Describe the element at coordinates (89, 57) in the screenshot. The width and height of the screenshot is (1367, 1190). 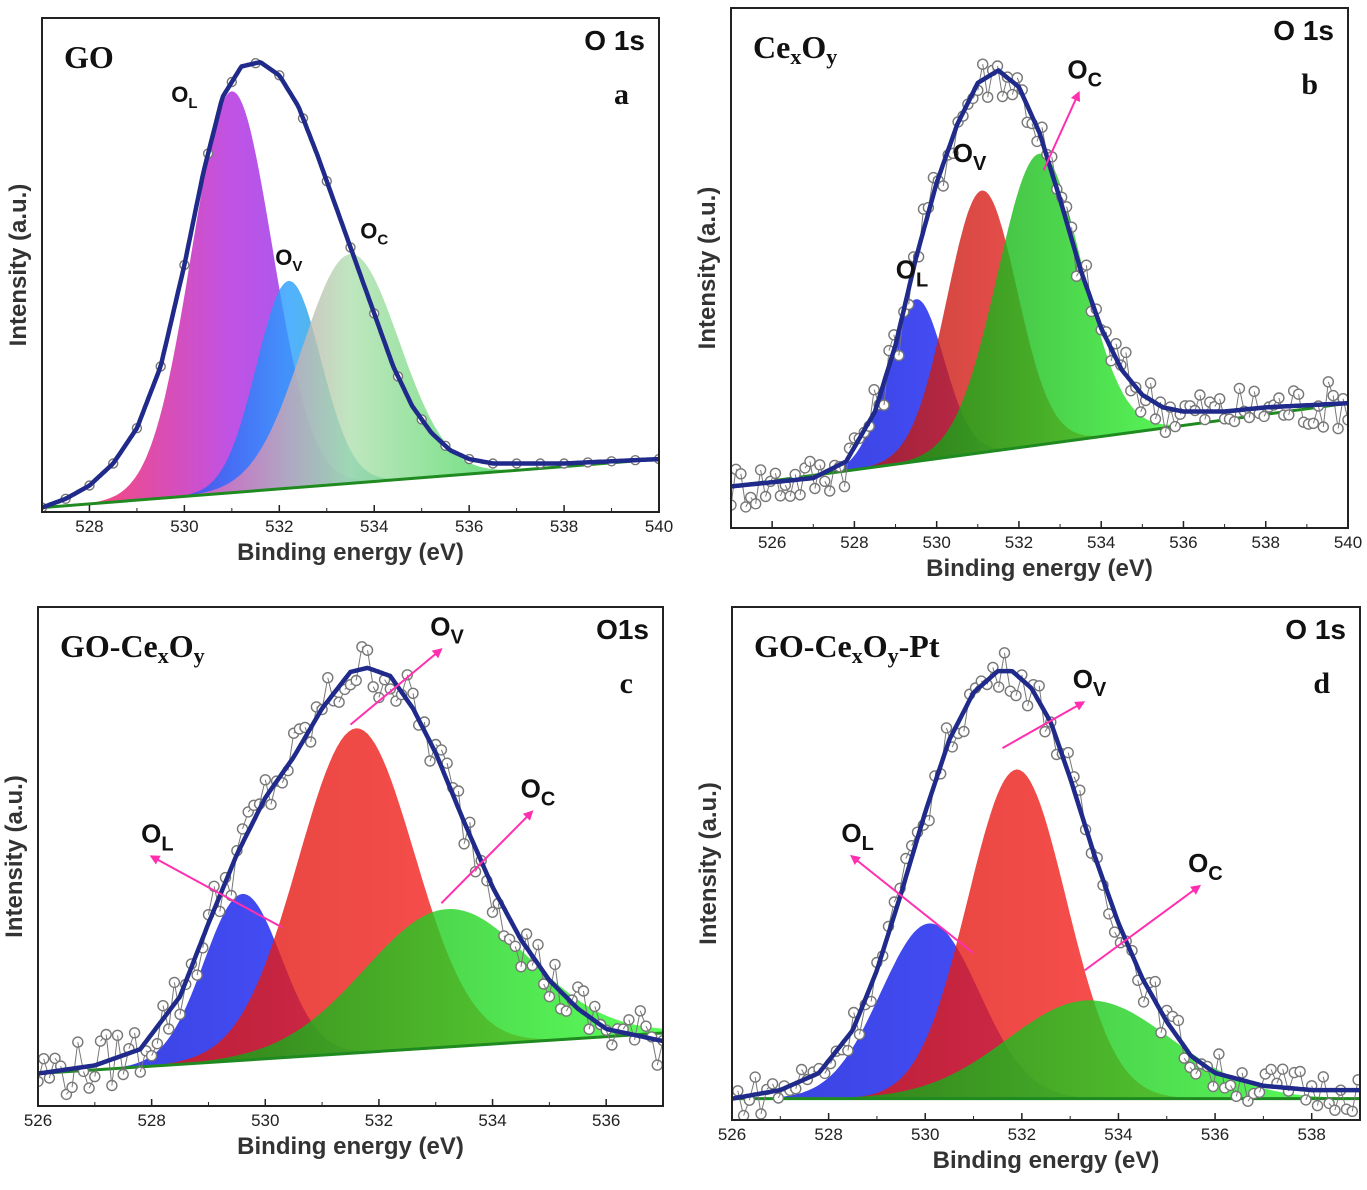
I see `panel-title: GO` at that location.